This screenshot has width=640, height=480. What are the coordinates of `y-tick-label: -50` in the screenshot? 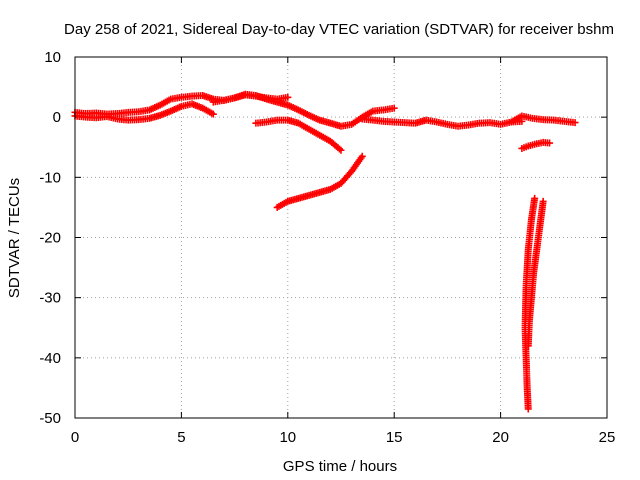 It's located at (50, 418).